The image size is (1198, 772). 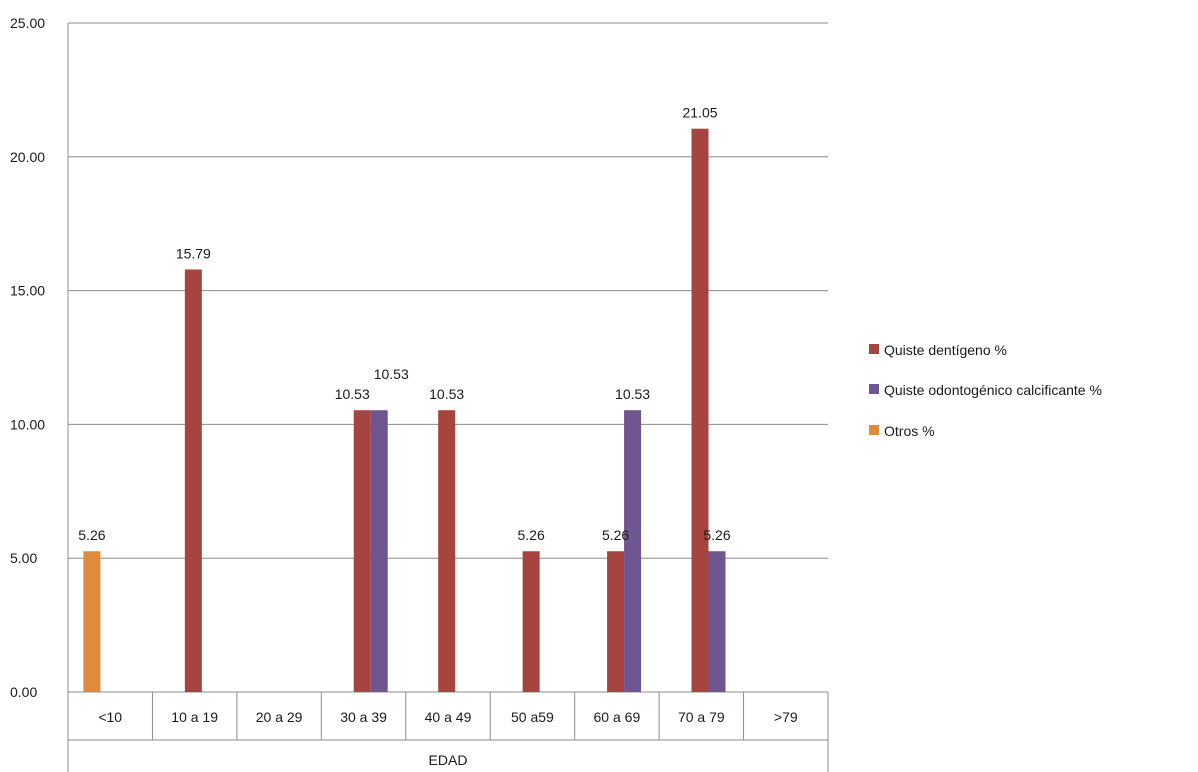 I want to click on x-category-label: 30 a 39, so click(x=363, y=717).